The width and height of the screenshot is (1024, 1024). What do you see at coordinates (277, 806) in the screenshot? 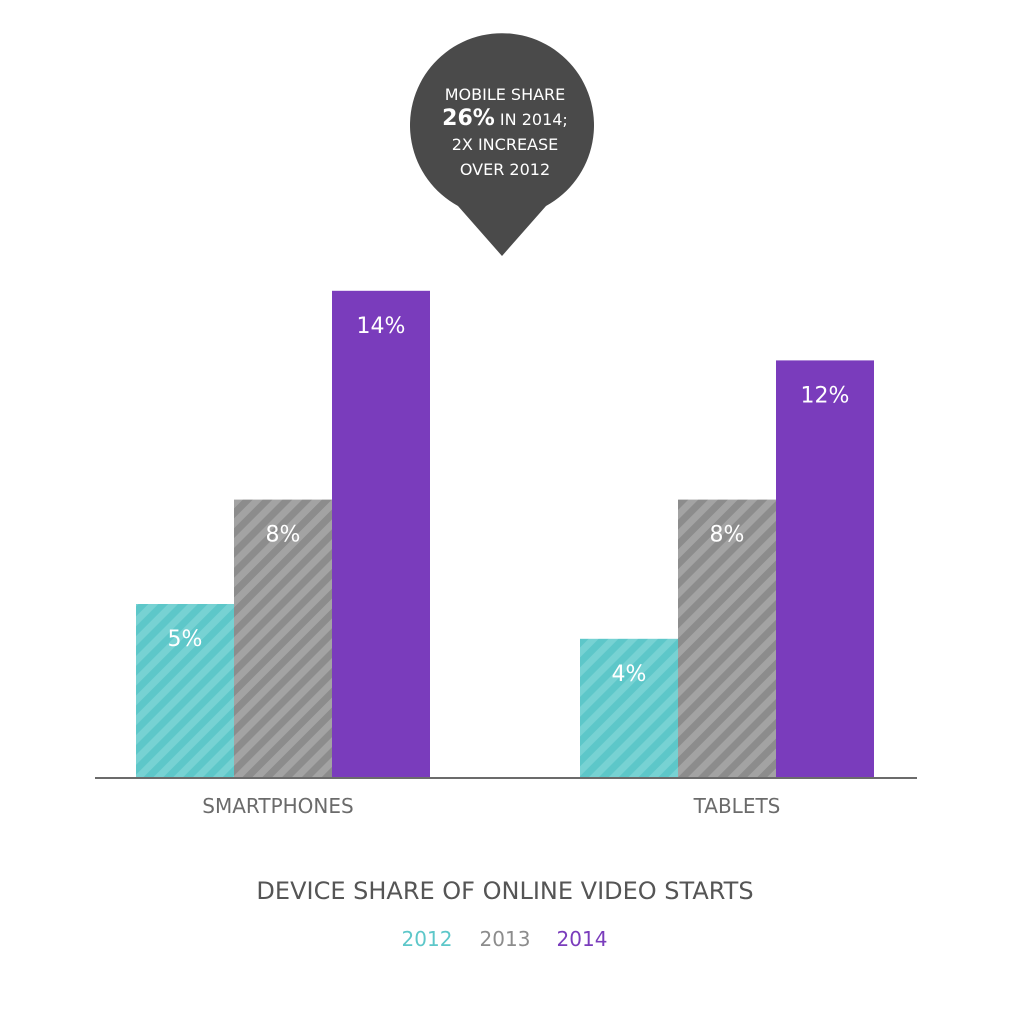
I see `category-label-smartphones: SMARTPHONES` at bounding box center [277, 806].